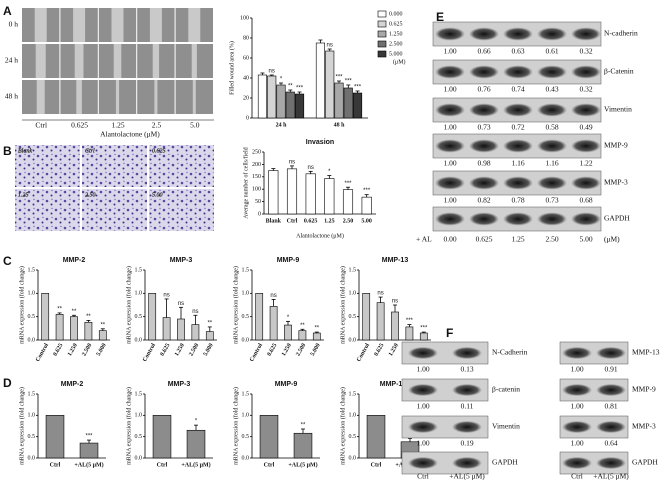 Image resolution: width=668 pixels, height=482 pixels. I want to click on image-label: 0.625, so click(159, 151).